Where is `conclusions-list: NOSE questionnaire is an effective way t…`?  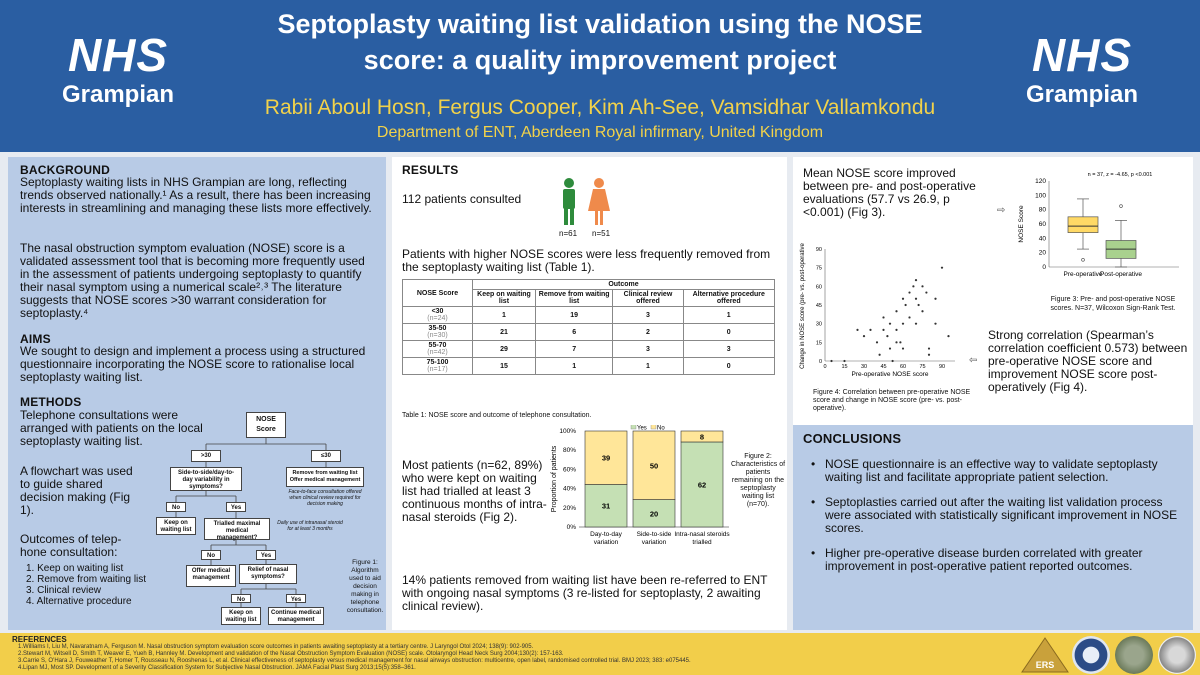
conclusions-list: NOSE questionnaire is an effective way t… is located at coordinates (996, 521).